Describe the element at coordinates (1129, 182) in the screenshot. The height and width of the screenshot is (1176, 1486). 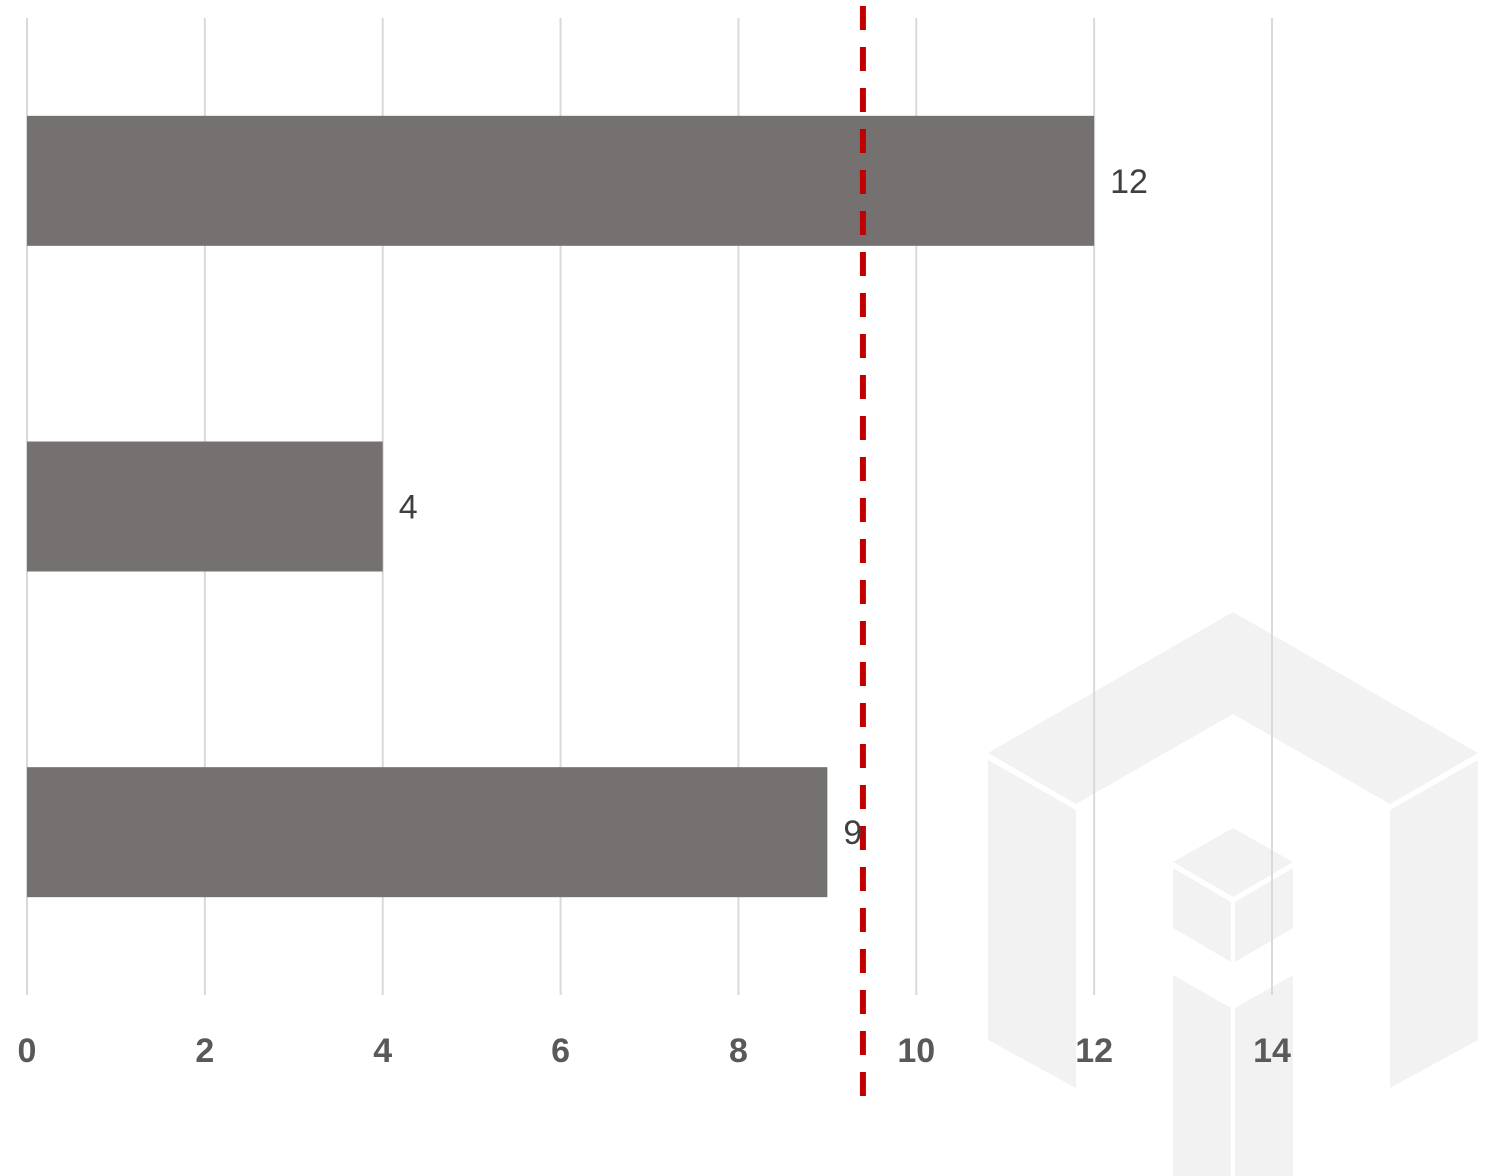
I see `data-label-1: 12` at that location.